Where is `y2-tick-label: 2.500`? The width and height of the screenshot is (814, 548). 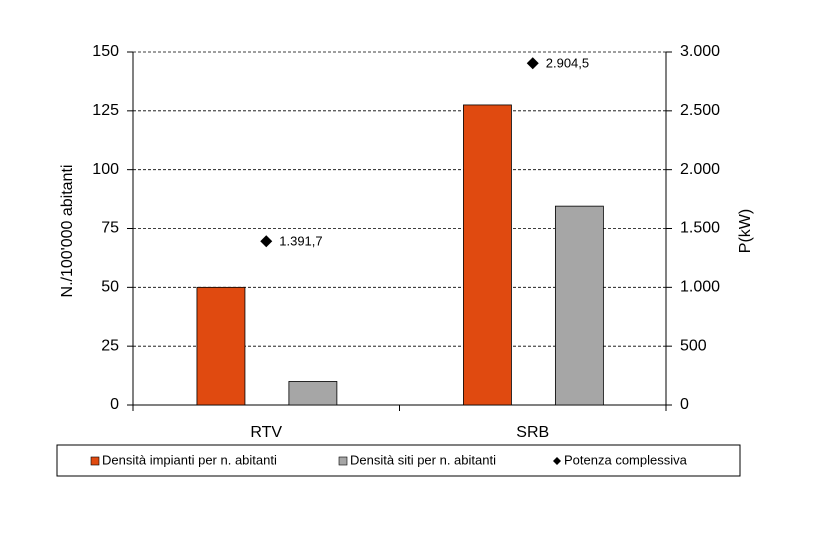
y2-tick-label: 2.500 is located at coordinates (700, 110).